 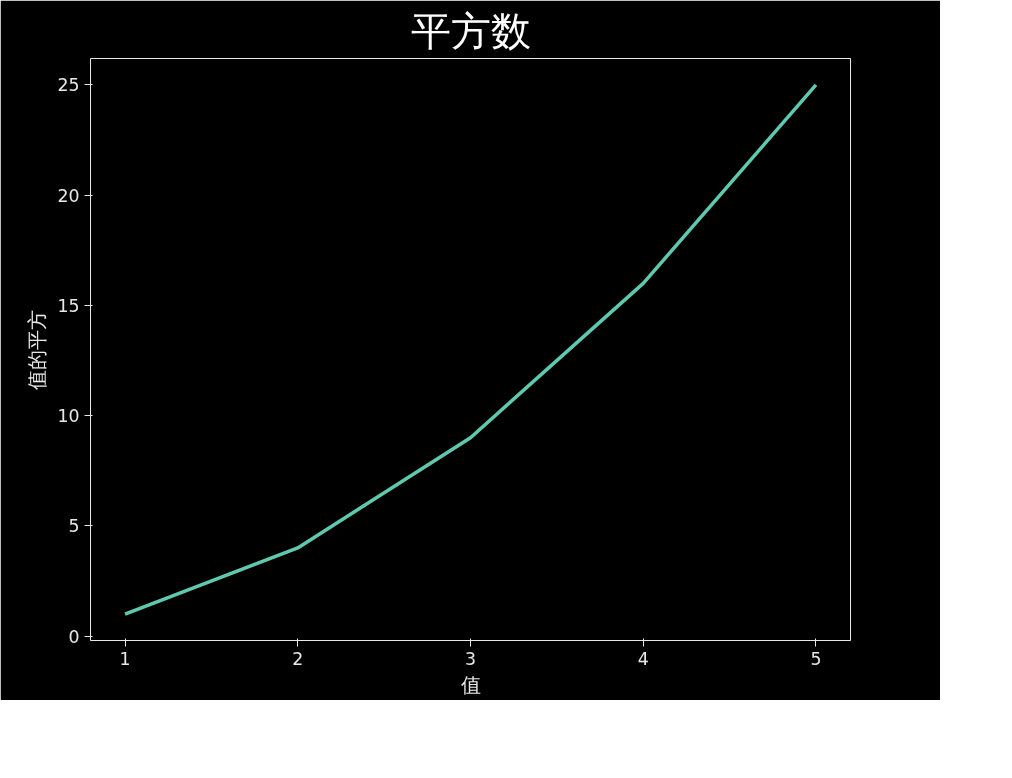 What do you see at coordinates (125, 658) in the screenshot?
I see `x-tick-label: 1` at bounding box center [125, 658].